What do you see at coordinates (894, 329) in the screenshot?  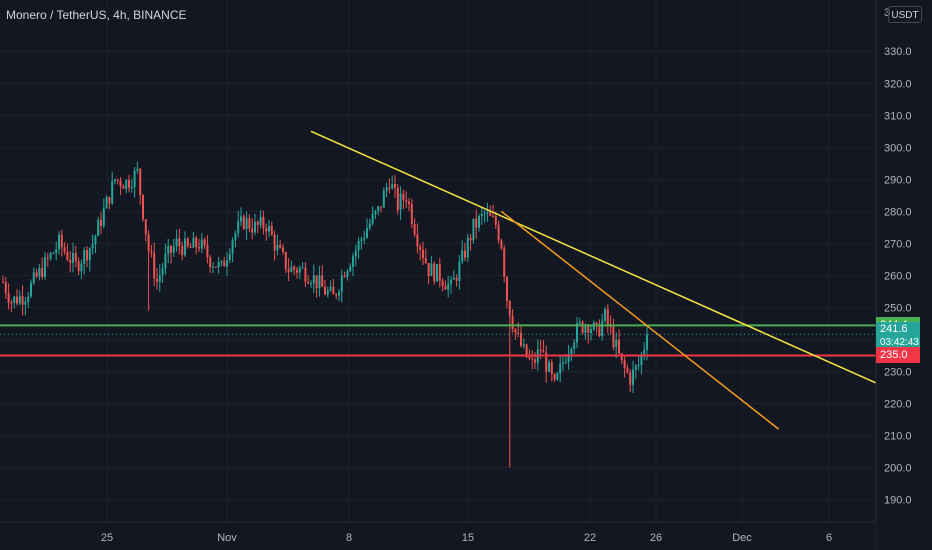 I see `last-price-value: 241.6` at bounding box center [894, 329].